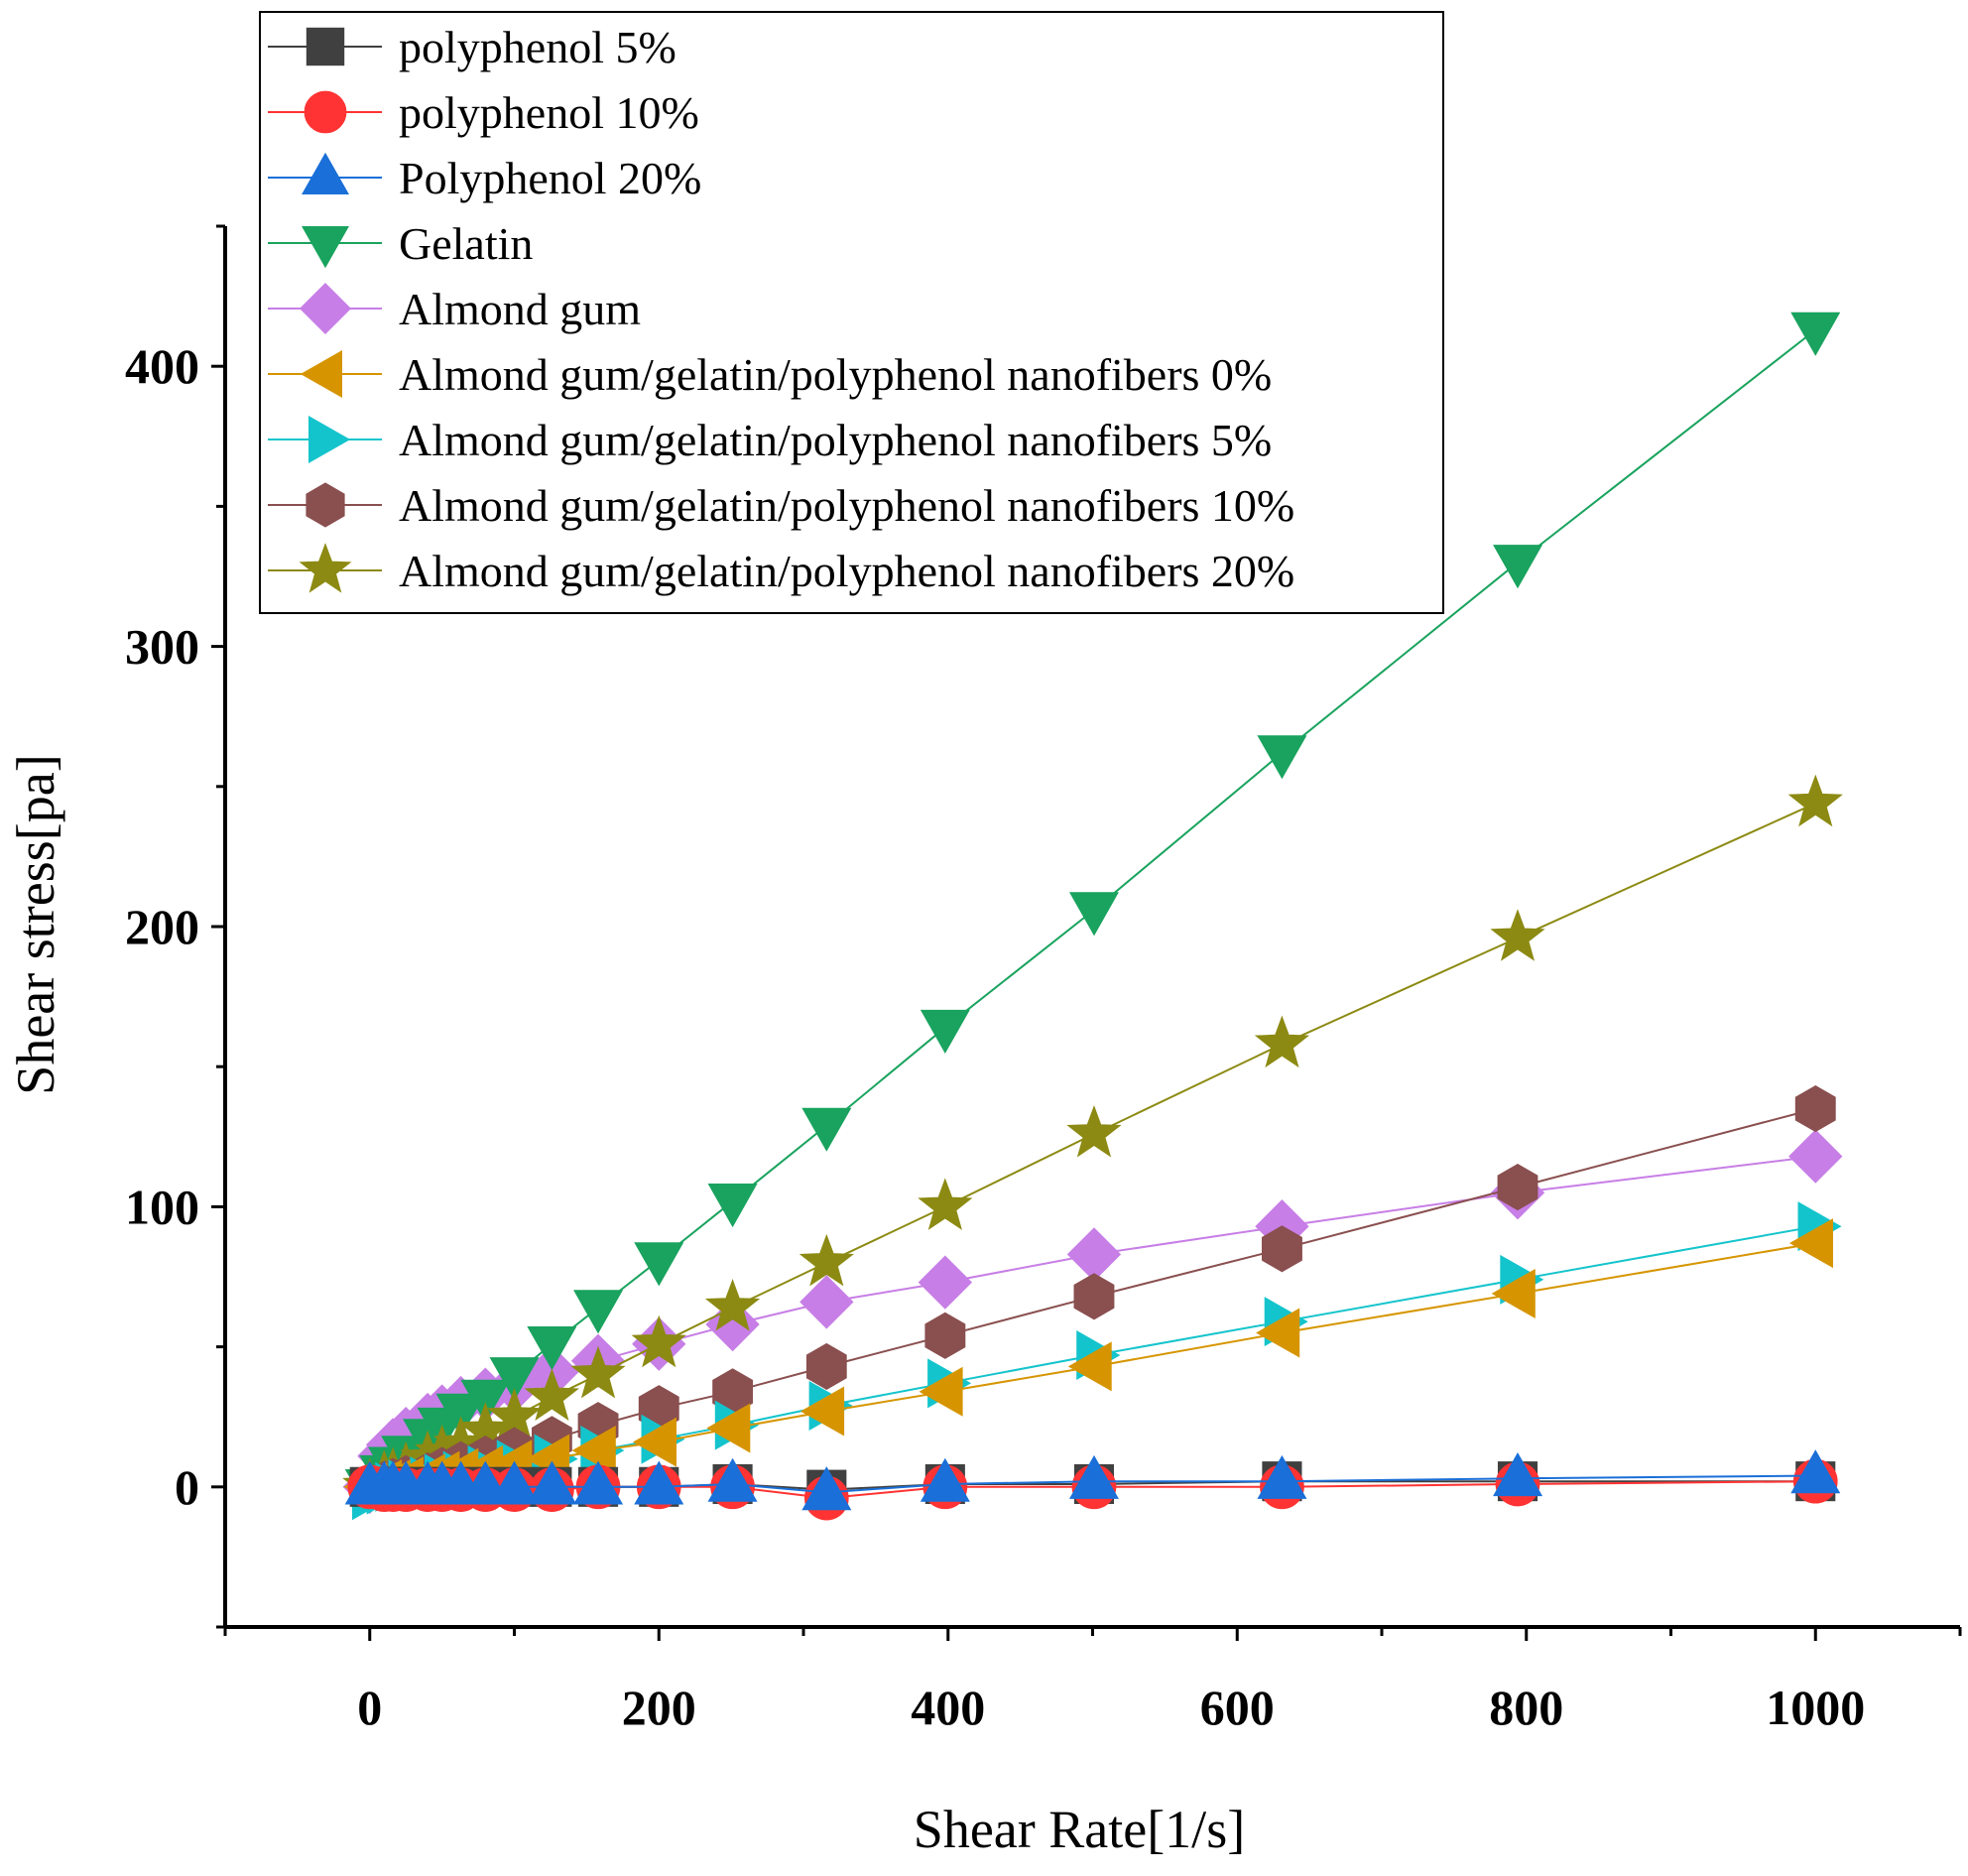 The width and height of the screenshot is (1968, 1876). I want to click on legend-item: polyphenol 5%, so click(472, 47).